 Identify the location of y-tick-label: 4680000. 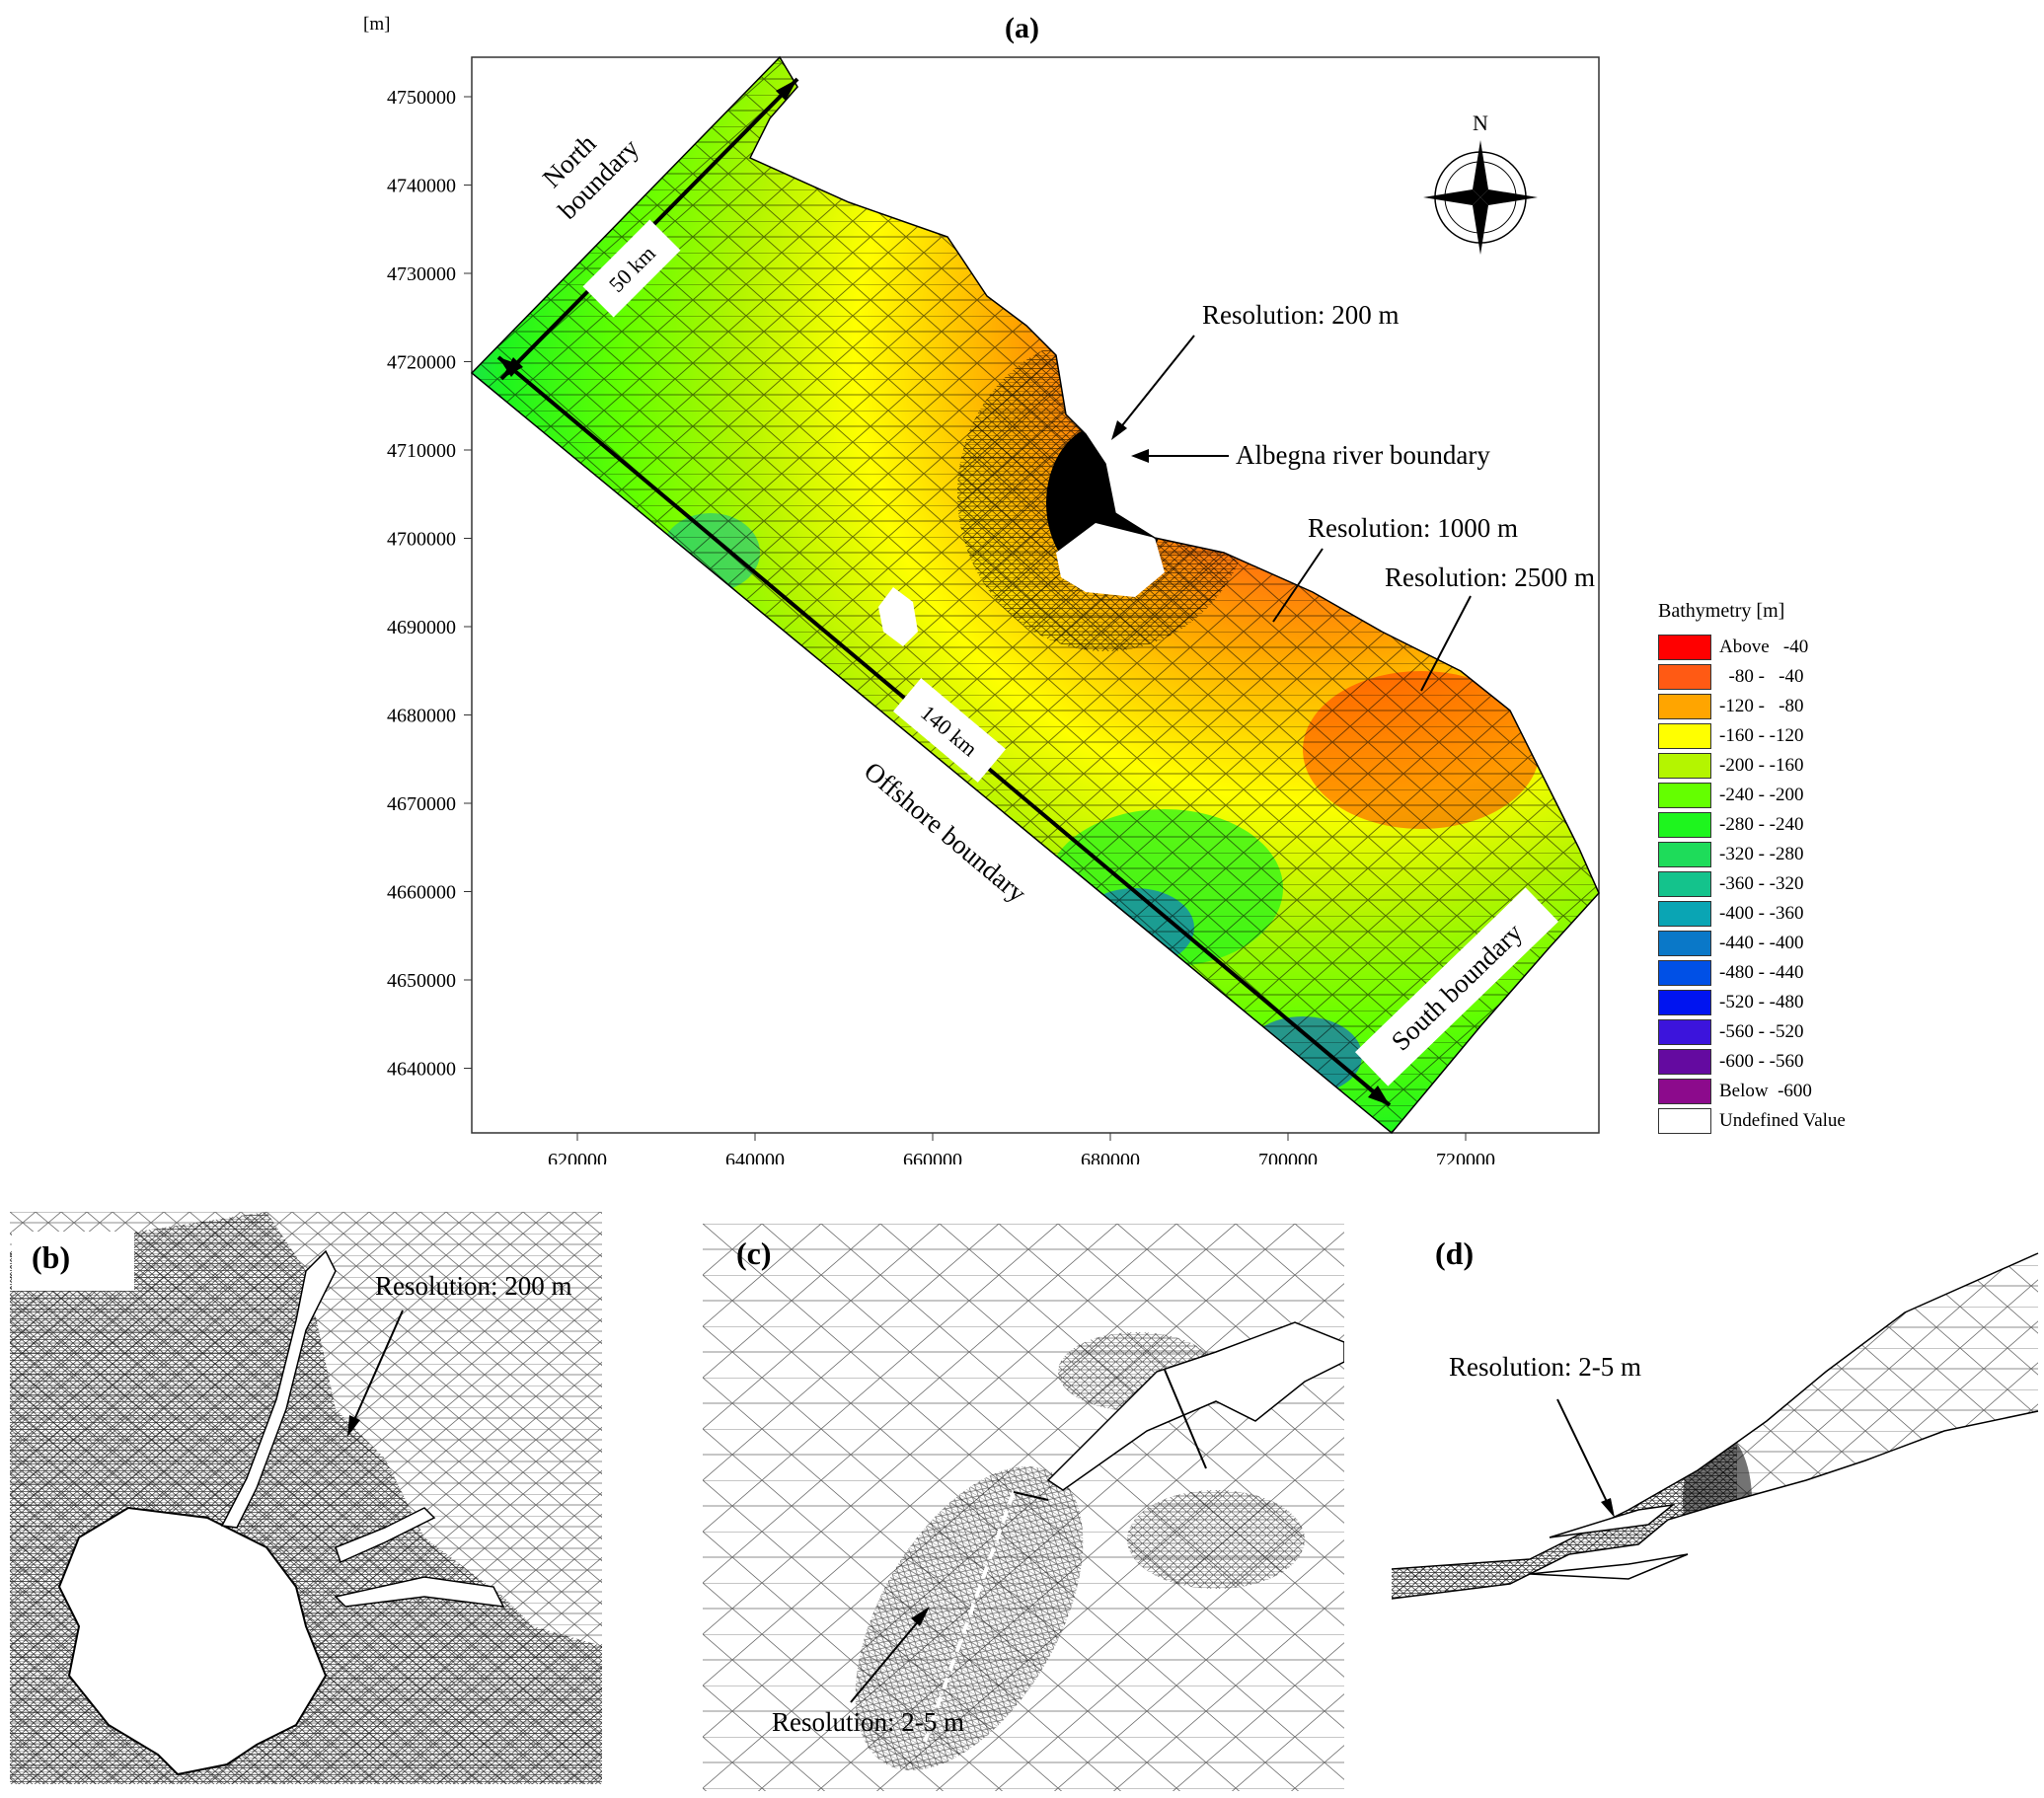
(421, 716).